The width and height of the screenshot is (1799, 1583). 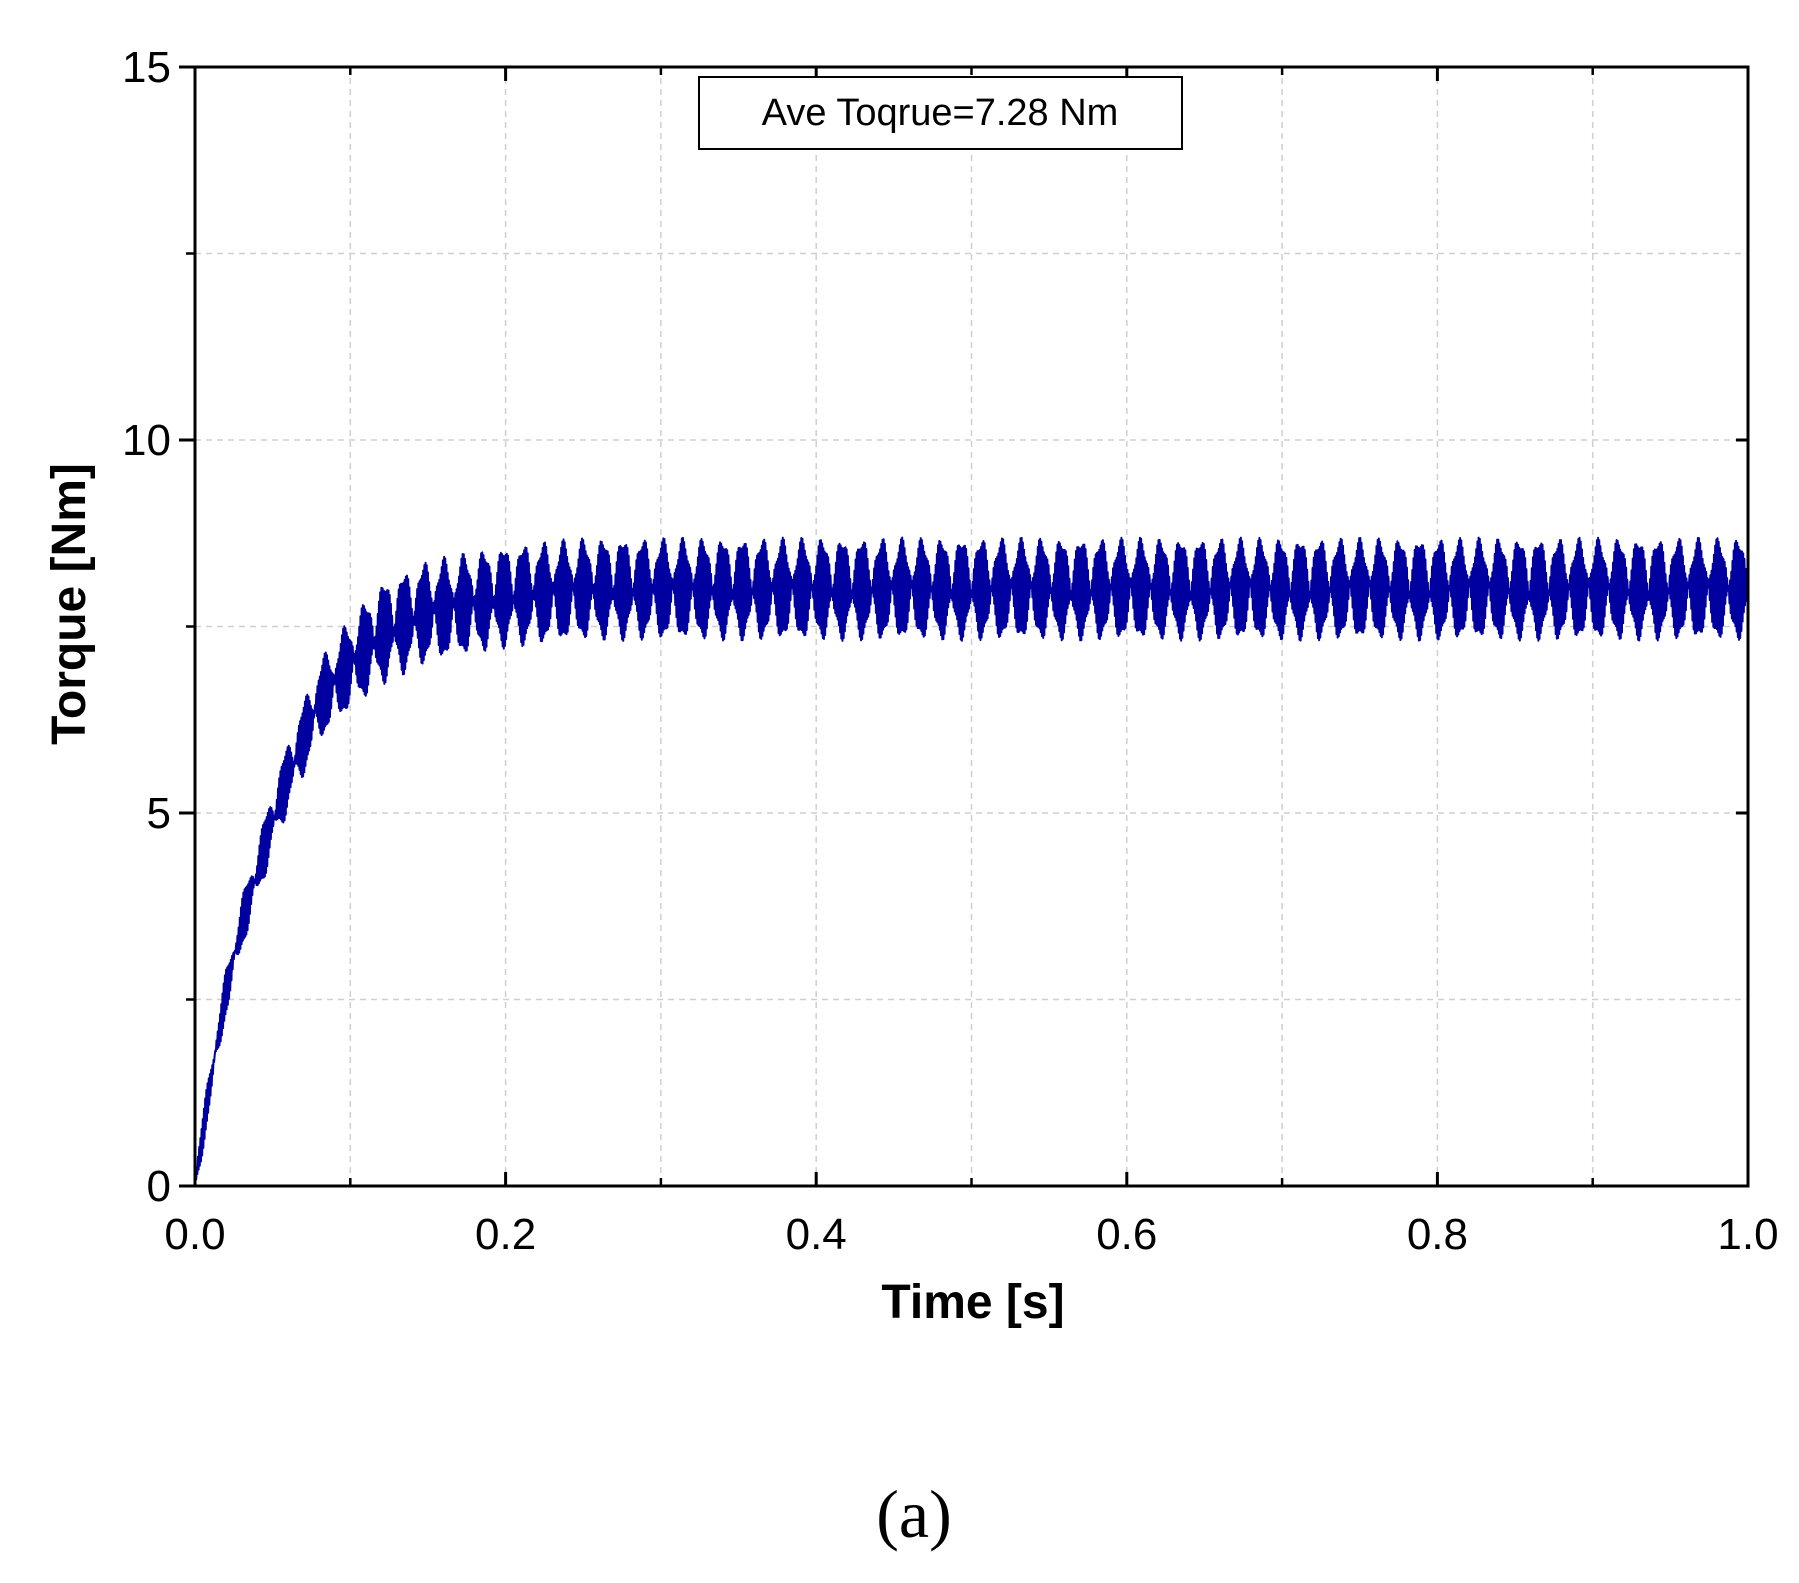 What do you see at coordinates (146, 440) in the screenshot?
I see `y-tick-label: 10` at bounding box center [146, 440].